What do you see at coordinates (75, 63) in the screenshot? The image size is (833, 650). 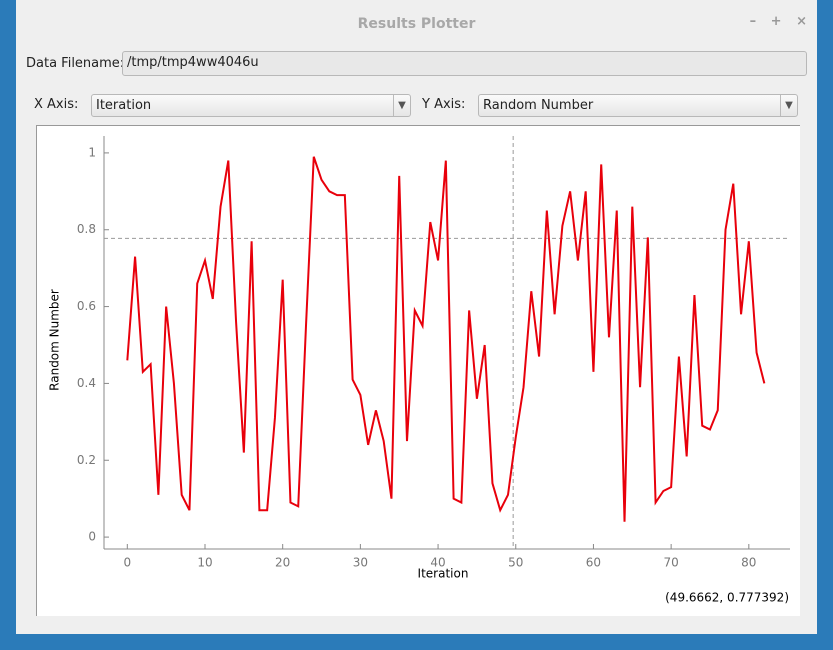 I see `filename-label: Data Filename:` at bounding box center [75, 63].